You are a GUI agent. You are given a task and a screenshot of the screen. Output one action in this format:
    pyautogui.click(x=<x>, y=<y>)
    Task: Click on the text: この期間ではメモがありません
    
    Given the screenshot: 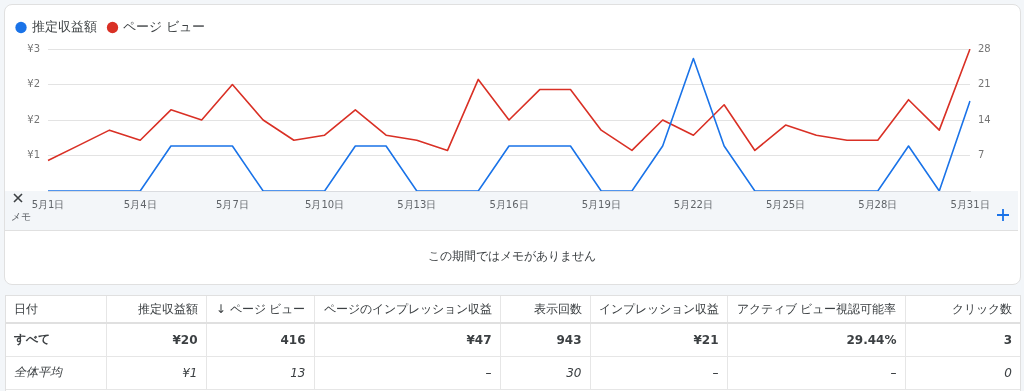 What is the action you would take?
    pyautogui.click(x=511, y=256)
    